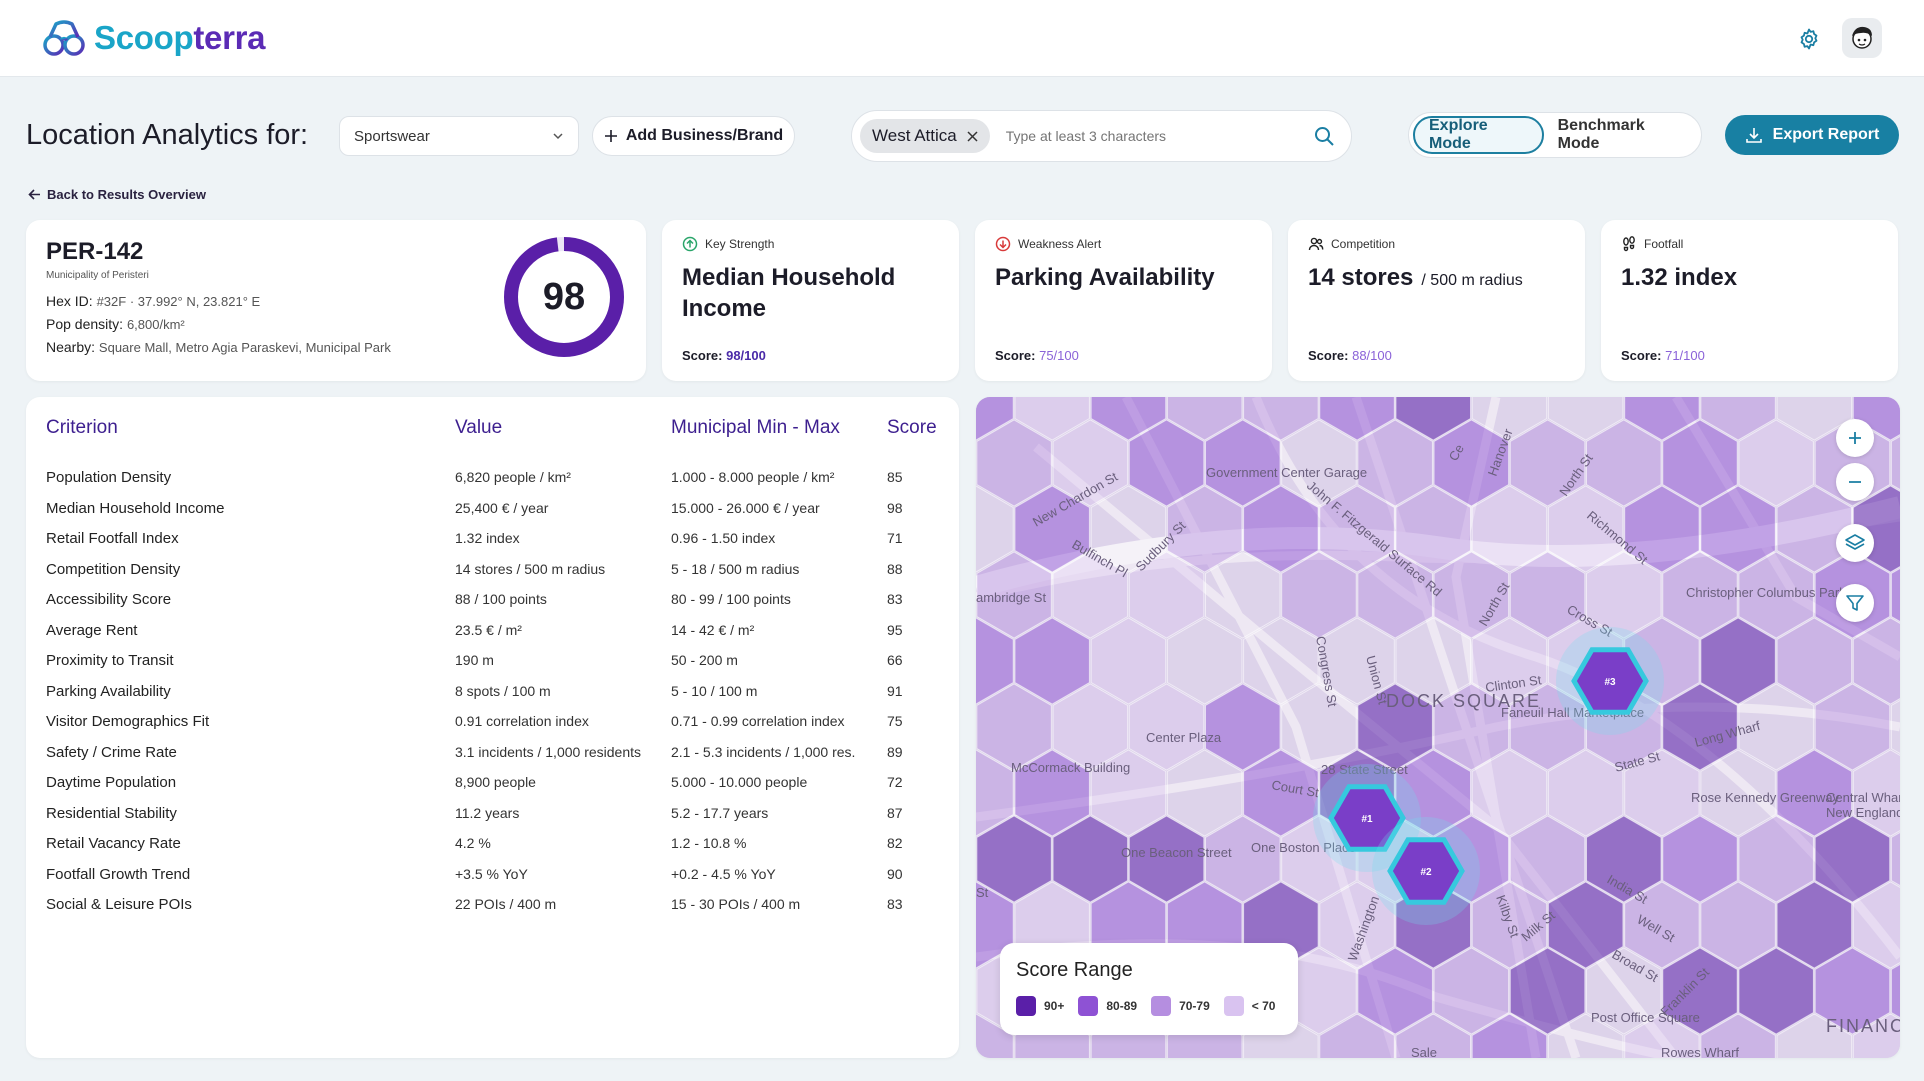 Image resolution: width=1924 pixels, height=1081 pixels. I want to click on business-select: Sportswear, so click(459, 136).